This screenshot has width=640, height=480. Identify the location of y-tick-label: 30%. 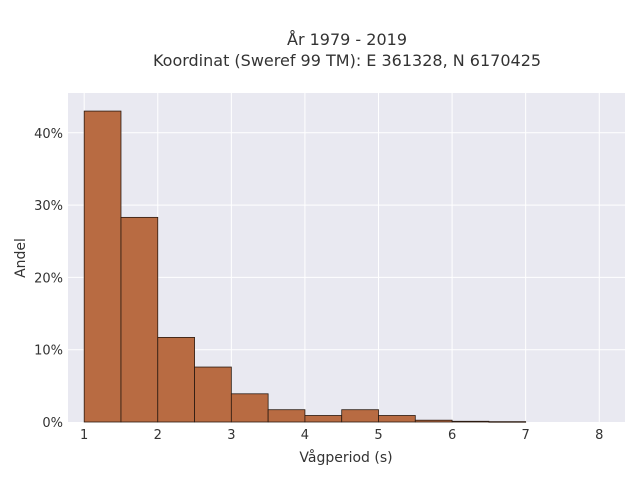
(48, 206).